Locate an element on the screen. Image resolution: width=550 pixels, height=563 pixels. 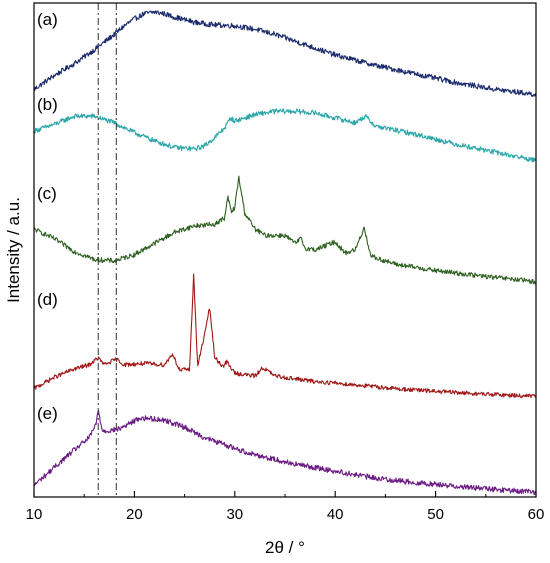
series-line-b is located at coordinates (285, 135).